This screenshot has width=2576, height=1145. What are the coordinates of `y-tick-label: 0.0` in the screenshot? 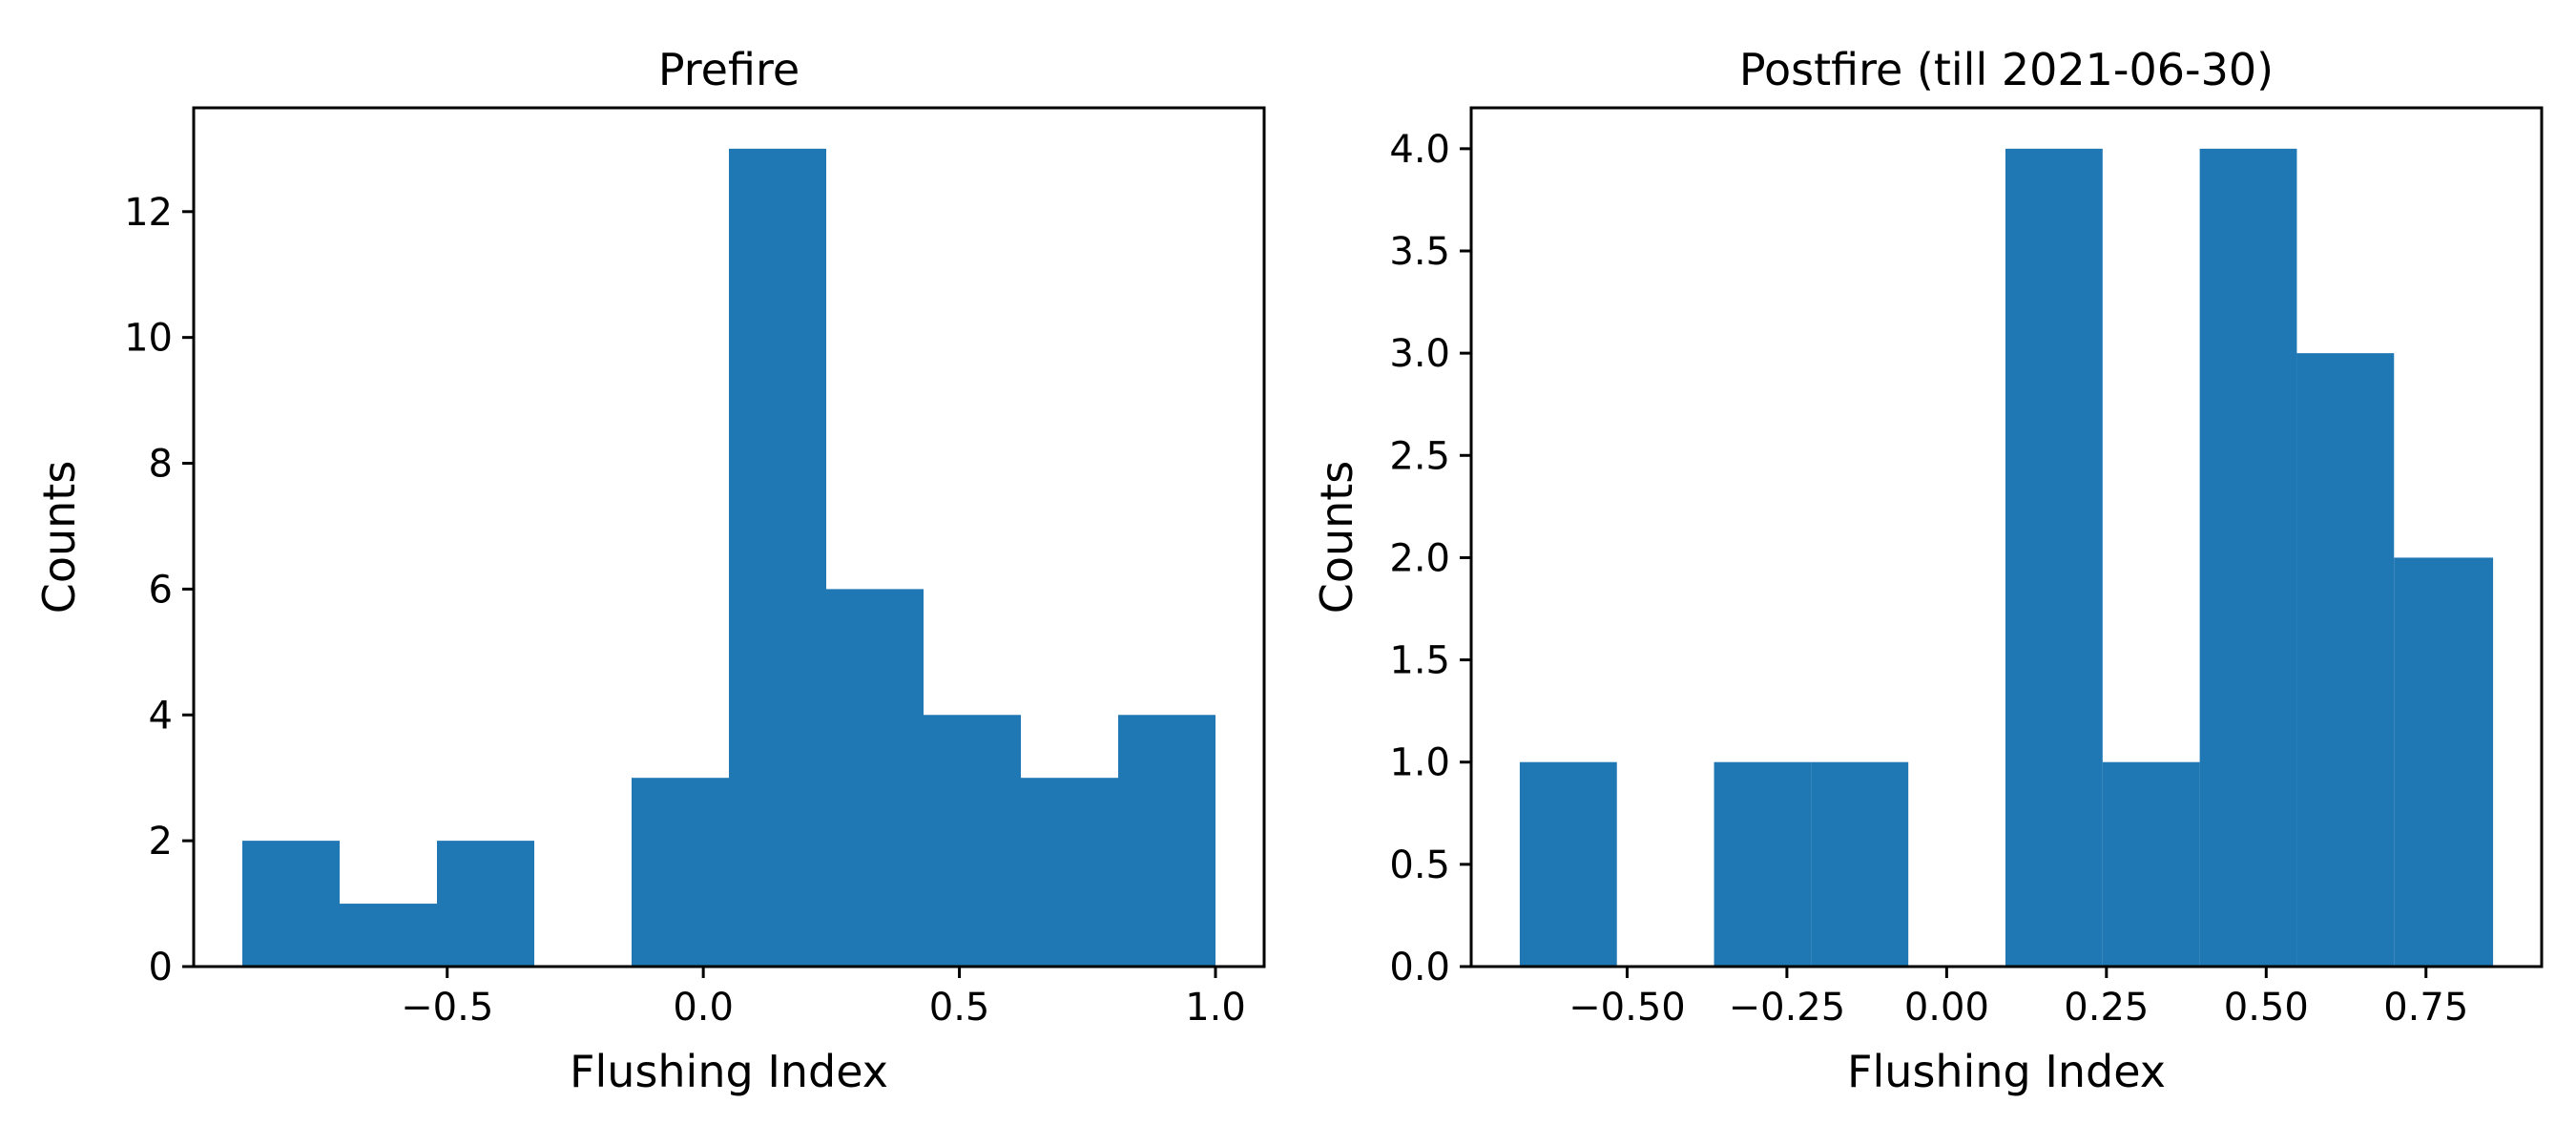 It's located at (1419, 968).